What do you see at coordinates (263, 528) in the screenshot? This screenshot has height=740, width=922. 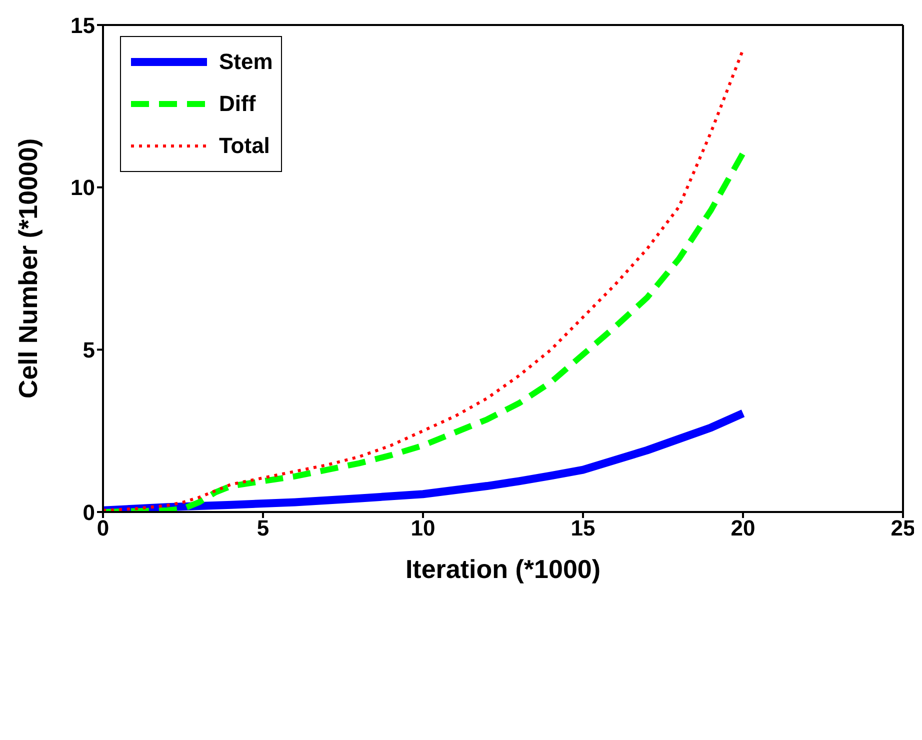 I see `x-tick-label: 5` at bounding box center [263, 528].